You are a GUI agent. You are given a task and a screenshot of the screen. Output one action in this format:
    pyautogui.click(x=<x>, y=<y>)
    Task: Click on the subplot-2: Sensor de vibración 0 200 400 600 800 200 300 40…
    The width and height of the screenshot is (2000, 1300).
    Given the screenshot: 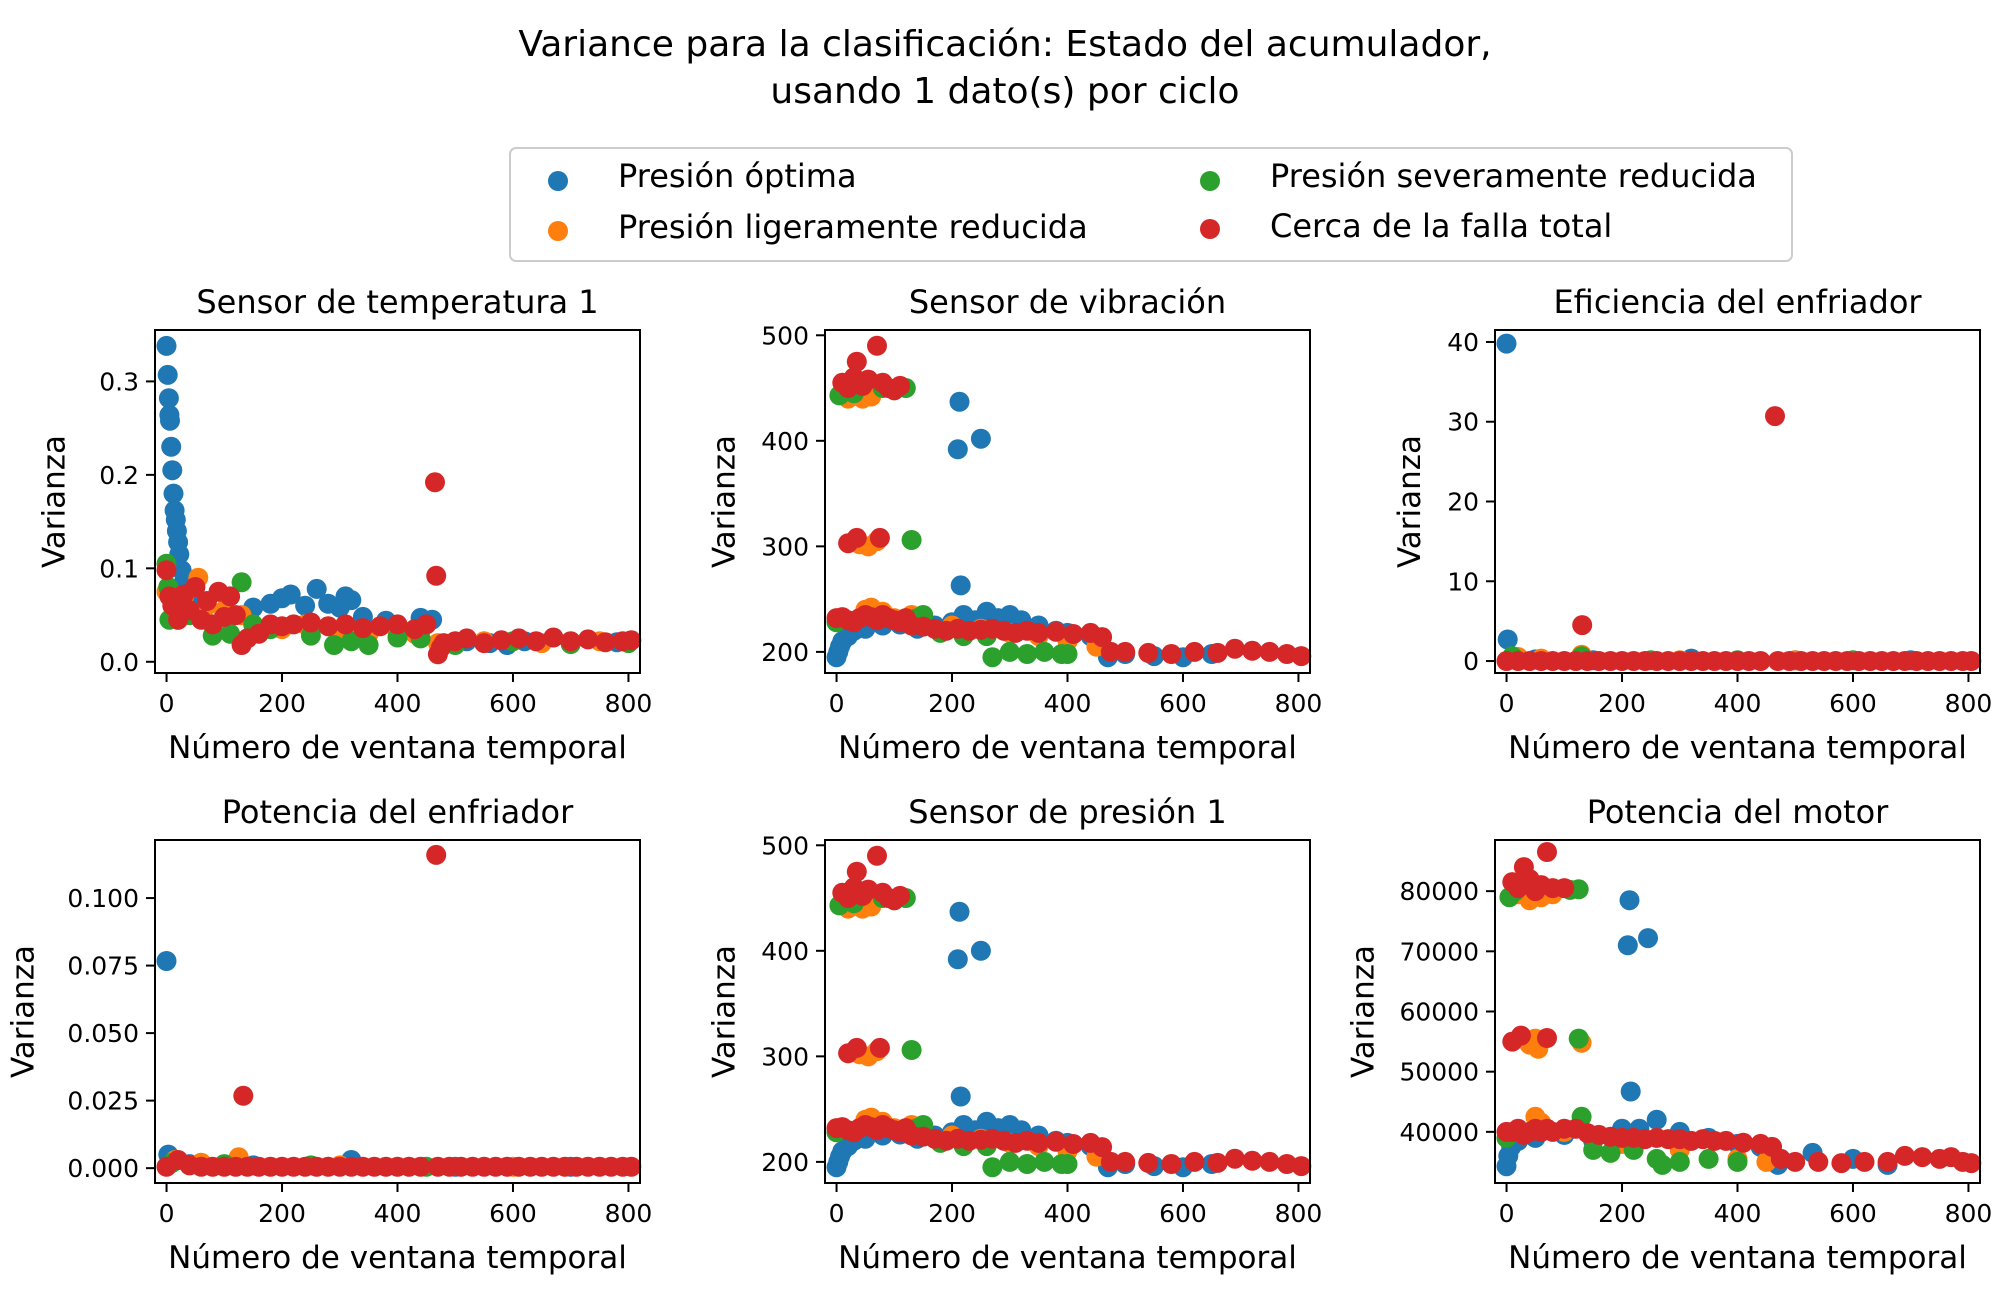 What is the action you would take?
    pyautogui.click(x=1015, y=524)
    